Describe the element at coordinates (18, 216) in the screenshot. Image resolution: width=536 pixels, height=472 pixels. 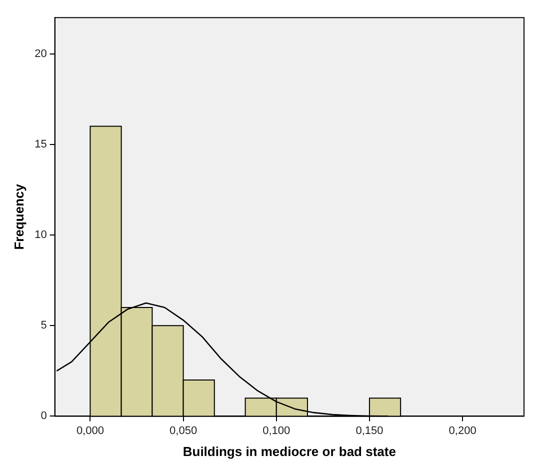
I see `y-axis-title: Frequency` at that location.